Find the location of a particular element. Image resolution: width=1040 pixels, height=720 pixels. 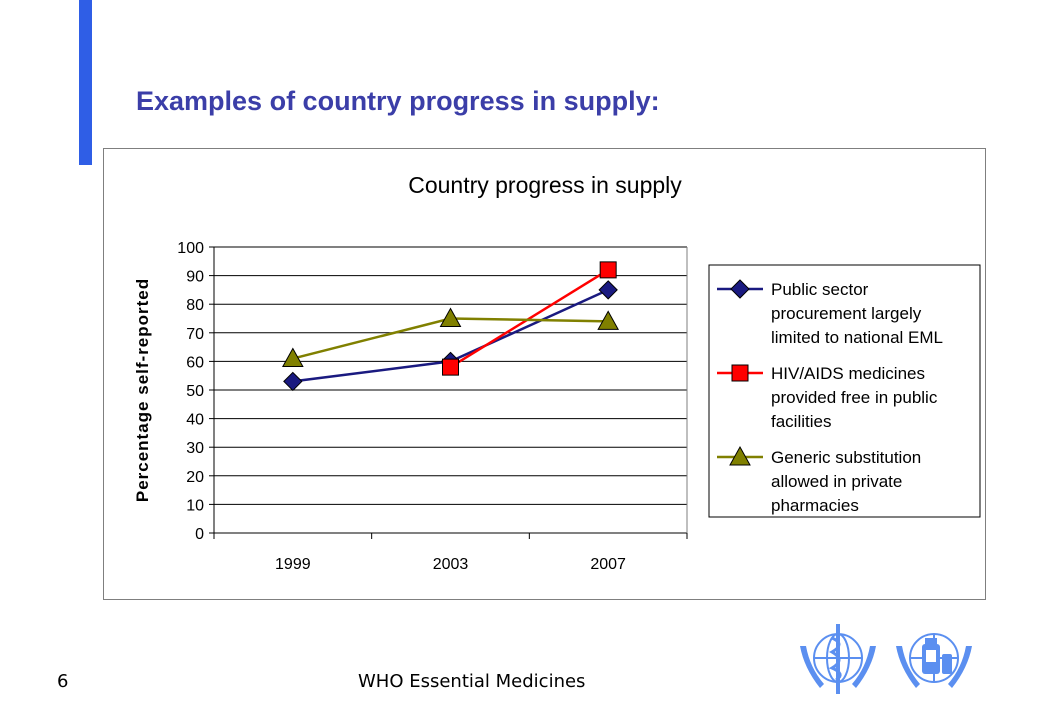

y-tick-label: 0 is located at coordinates (199, 534).